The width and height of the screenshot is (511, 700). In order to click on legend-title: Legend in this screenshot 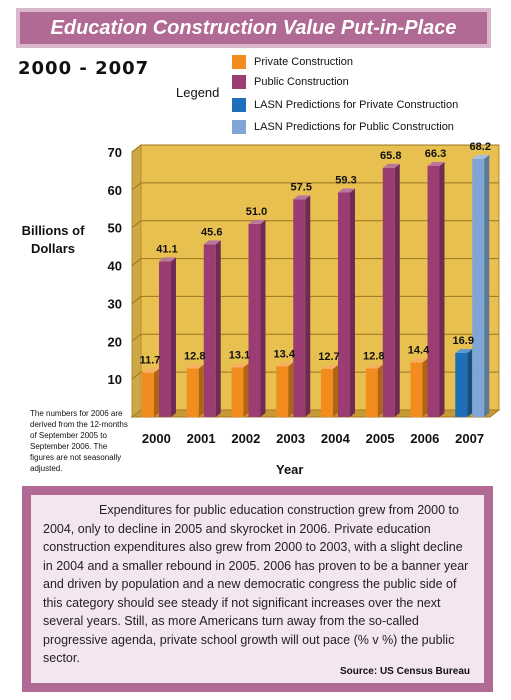, I will do `click(198, 92)`.